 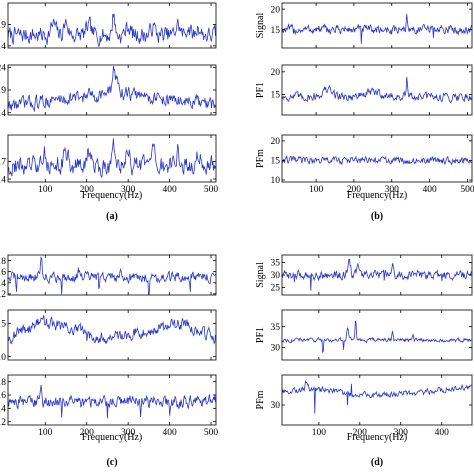 I want to click on subplot-c-1: 12141618, so click(x=108, y=277).